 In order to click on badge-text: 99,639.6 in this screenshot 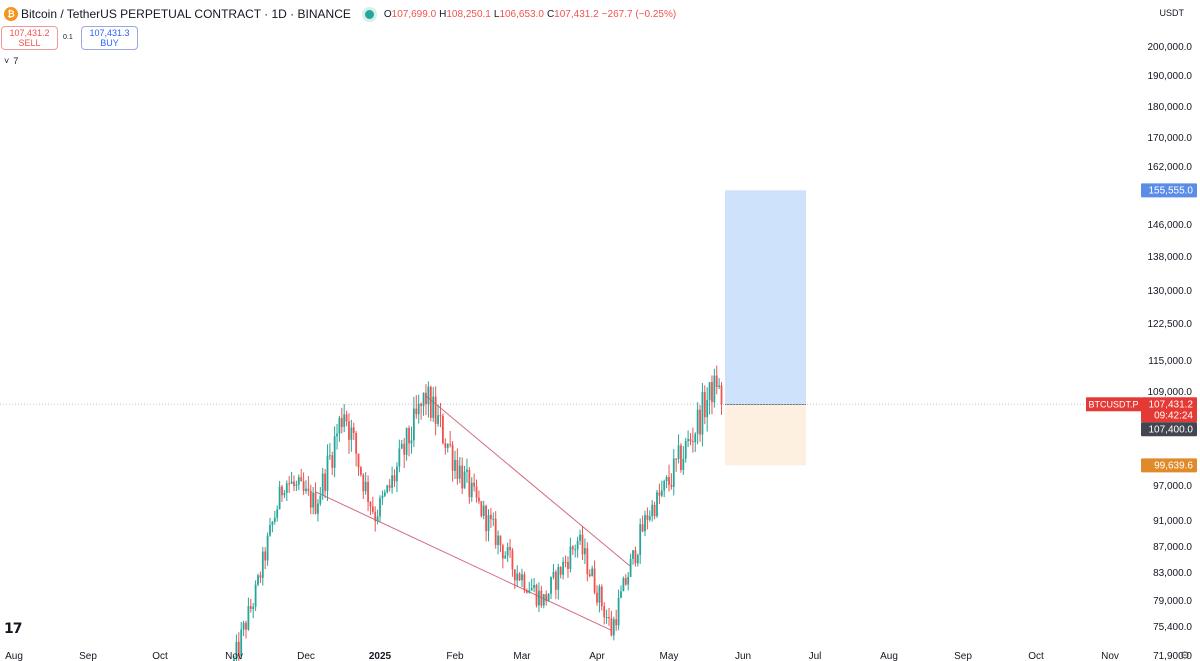, I will do `click(1173, 465)`.